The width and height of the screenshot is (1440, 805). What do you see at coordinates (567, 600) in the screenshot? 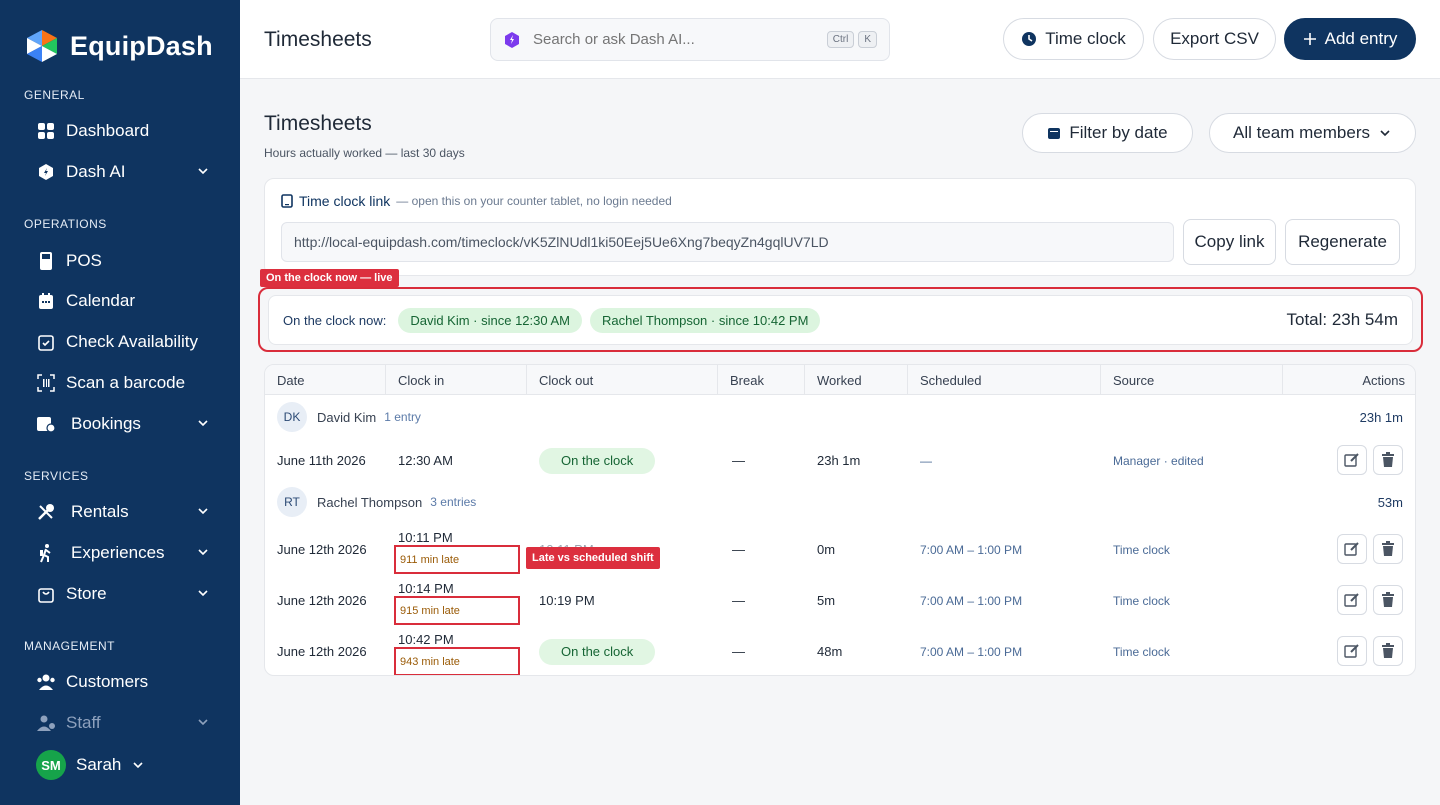
I see `cell-clock-out: 10:19 PM` at bounding box center [567, 600].